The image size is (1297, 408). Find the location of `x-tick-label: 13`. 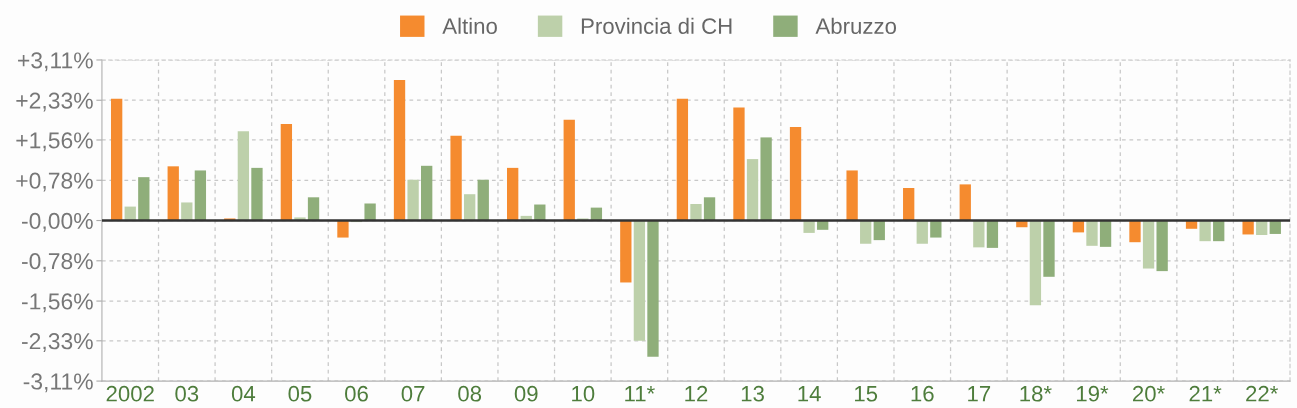

x-tick-label: 13 is located at coordinates (752, 393).